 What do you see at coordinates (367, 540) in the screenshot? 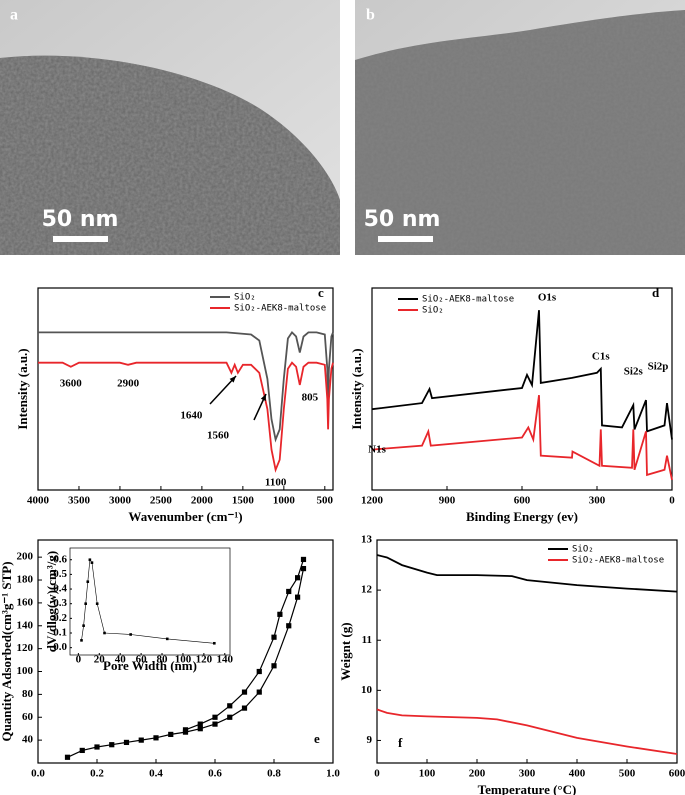
I see `y-tick-label: 13` at bounding box center [367, 540].